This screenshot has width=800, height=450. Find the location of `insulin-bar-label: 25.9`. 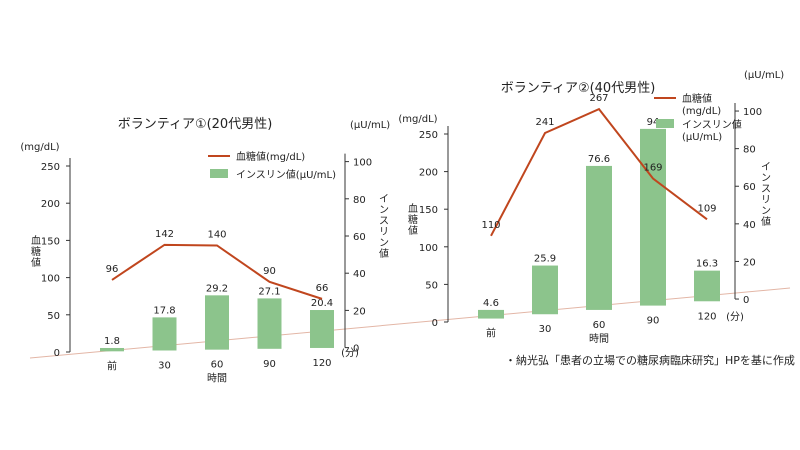

insulin-bar-label: 25.9 is located at coordinates (545, 259).